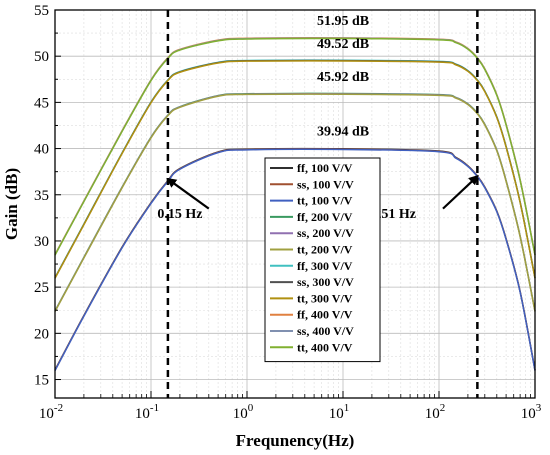 Image resolution: width=550 pixels, height=455 pixels. I want to click on legend-entry: tt, 400 V/V, so click(325, 347).